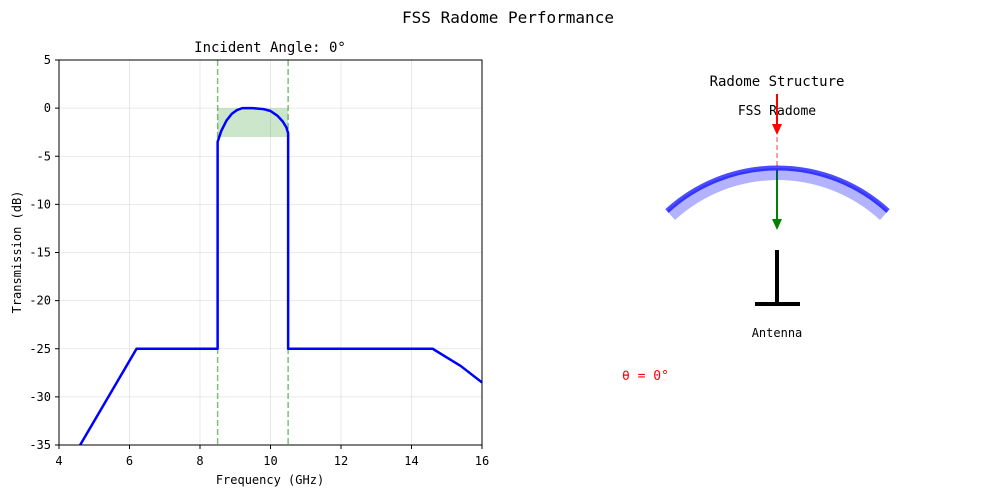  I want to click on x-axis-ticks: 4 6 8 10 12 14 16, so click(272, 456).